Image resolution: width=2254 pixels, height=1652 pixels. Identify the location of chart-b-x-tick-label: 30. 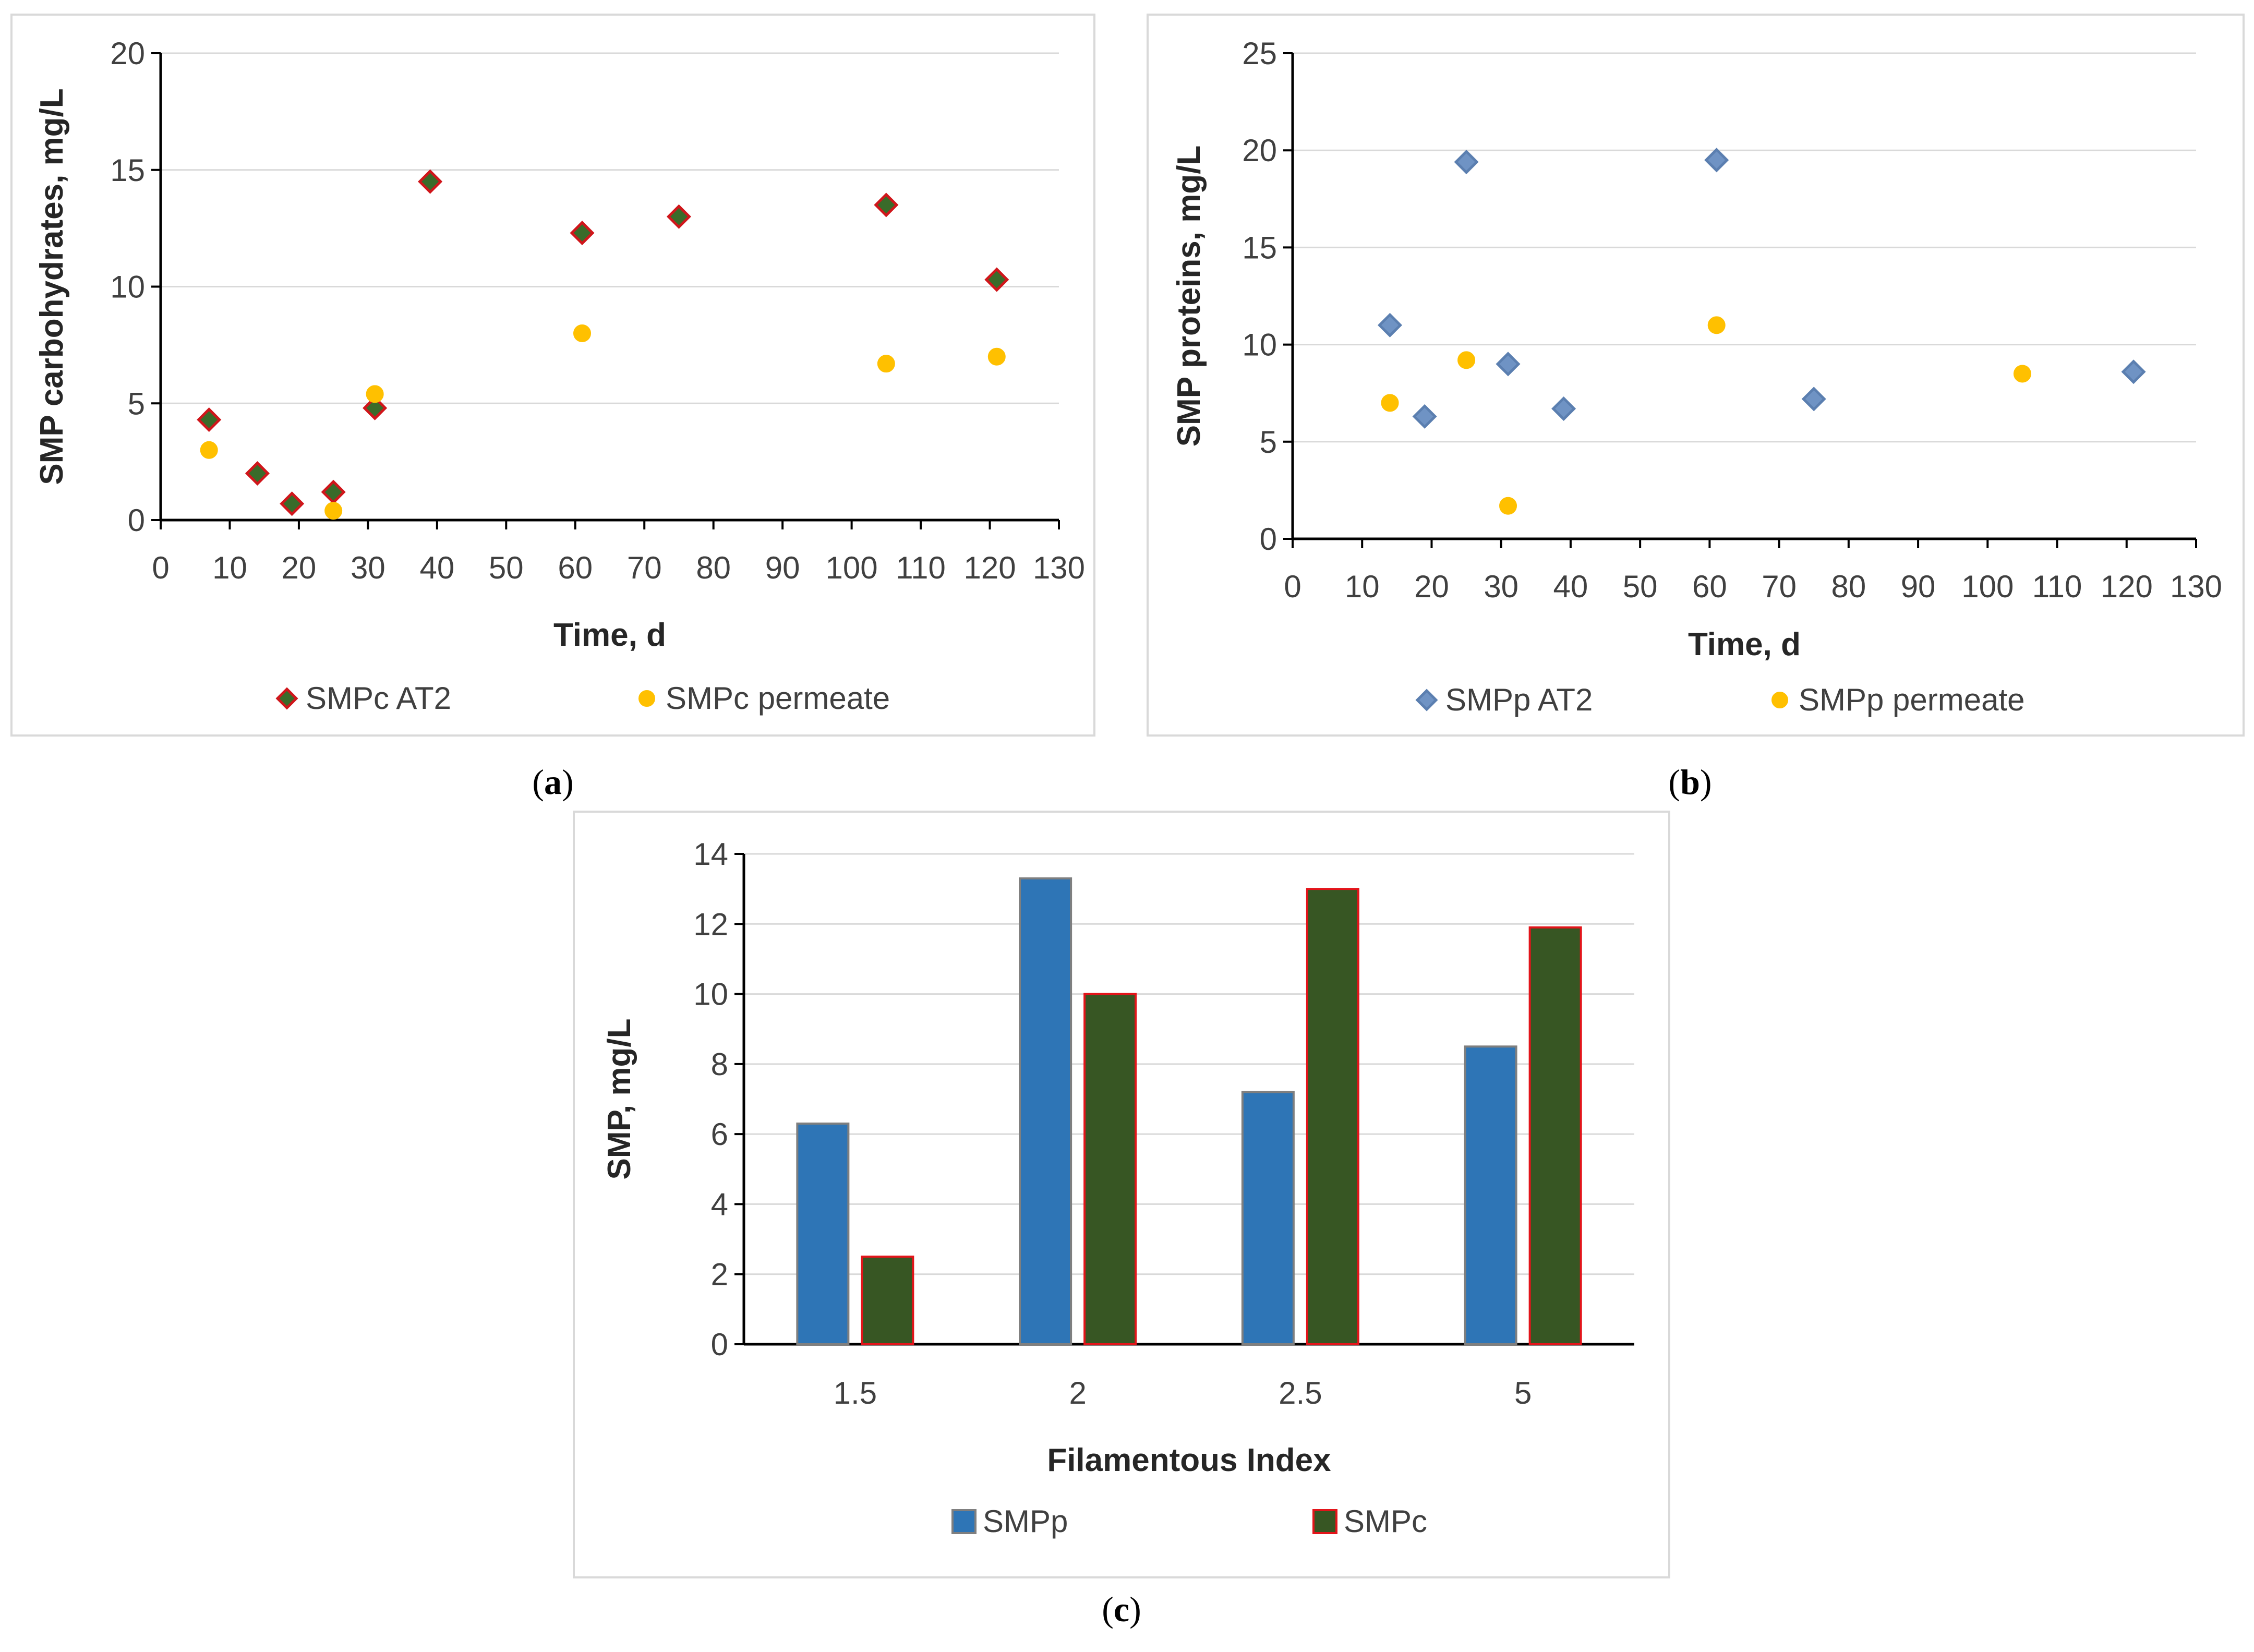
(1501, 586).